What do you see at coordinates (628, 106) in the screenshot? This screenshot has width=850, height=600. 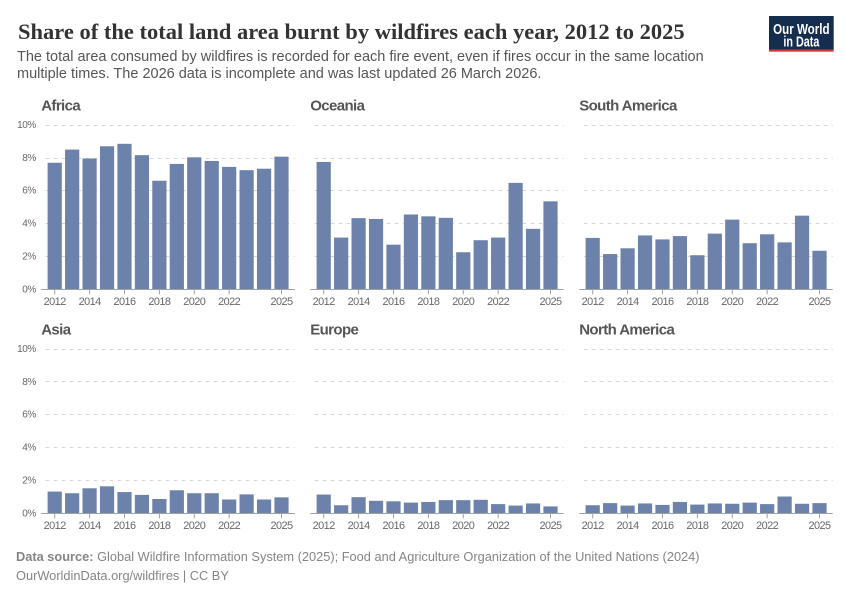 I see `svg-text: South America` at bounding box center [628, 106].